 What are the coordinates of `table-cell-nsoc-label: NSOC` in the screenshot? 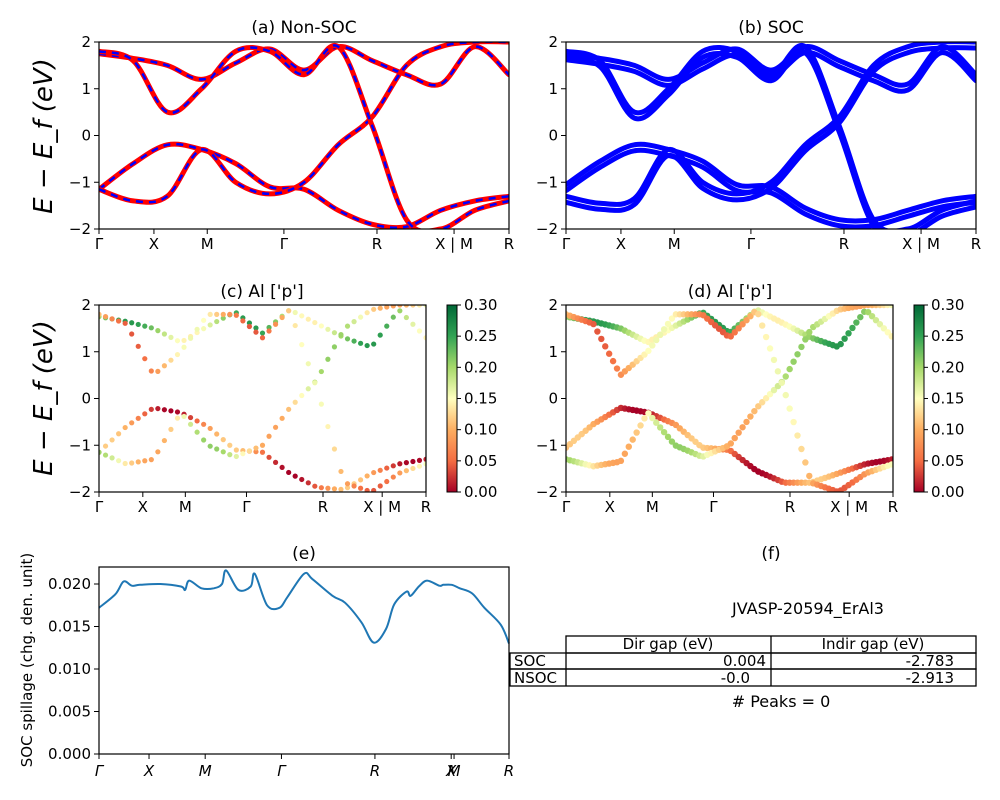 It's located at (535, 678).